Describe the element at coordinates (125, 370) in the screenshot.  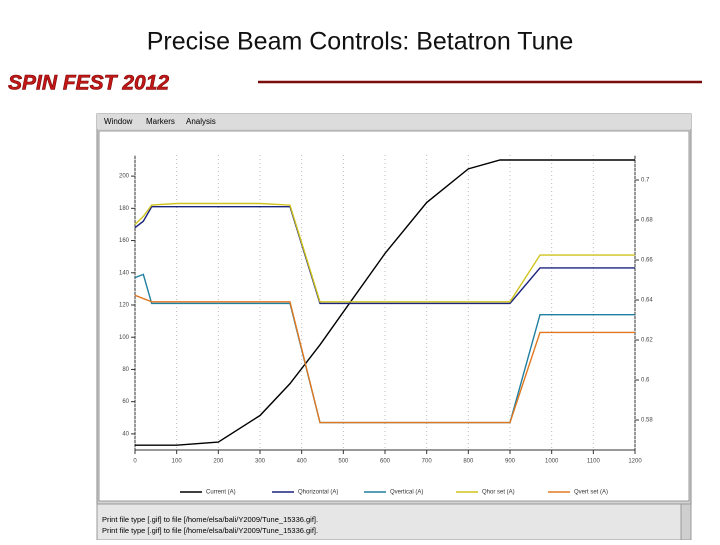
I see `y-tick-label: 80` at that location.